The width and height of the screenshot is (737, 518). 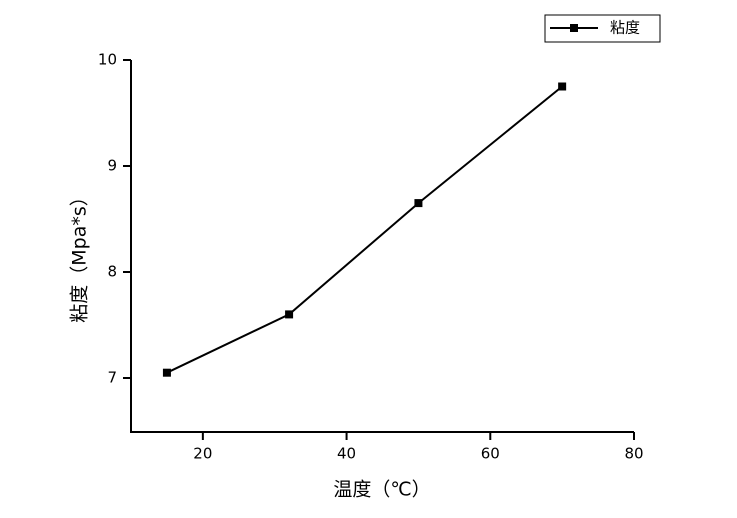 I want to click on y-tick-label: 8, so click(x=112, y=272).